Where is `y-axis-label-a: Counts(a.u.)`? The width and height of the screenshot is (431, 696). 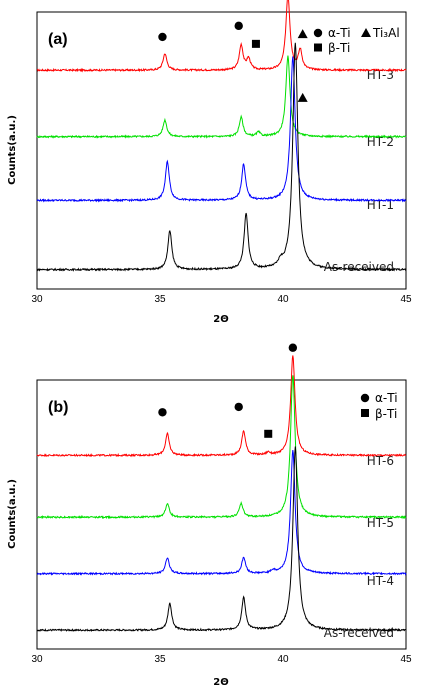
y-axis-label-a: Counts(a.u.) is located at coordinates (12, 150).